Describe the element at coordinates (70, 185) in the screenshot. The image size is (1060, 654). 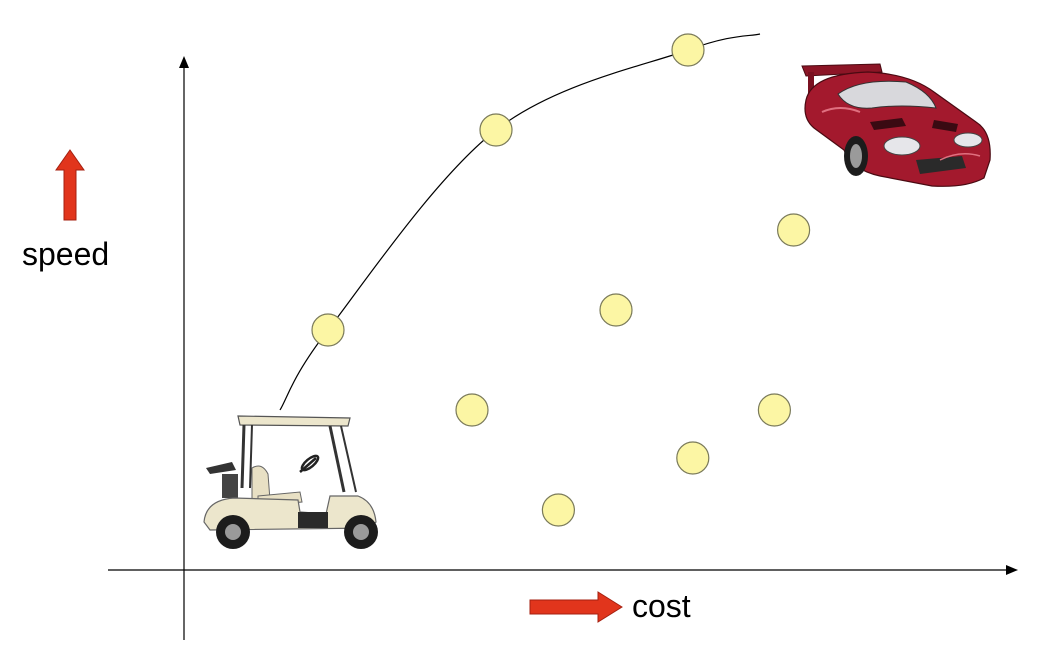
I see `speed-arrow-icon` at that location.